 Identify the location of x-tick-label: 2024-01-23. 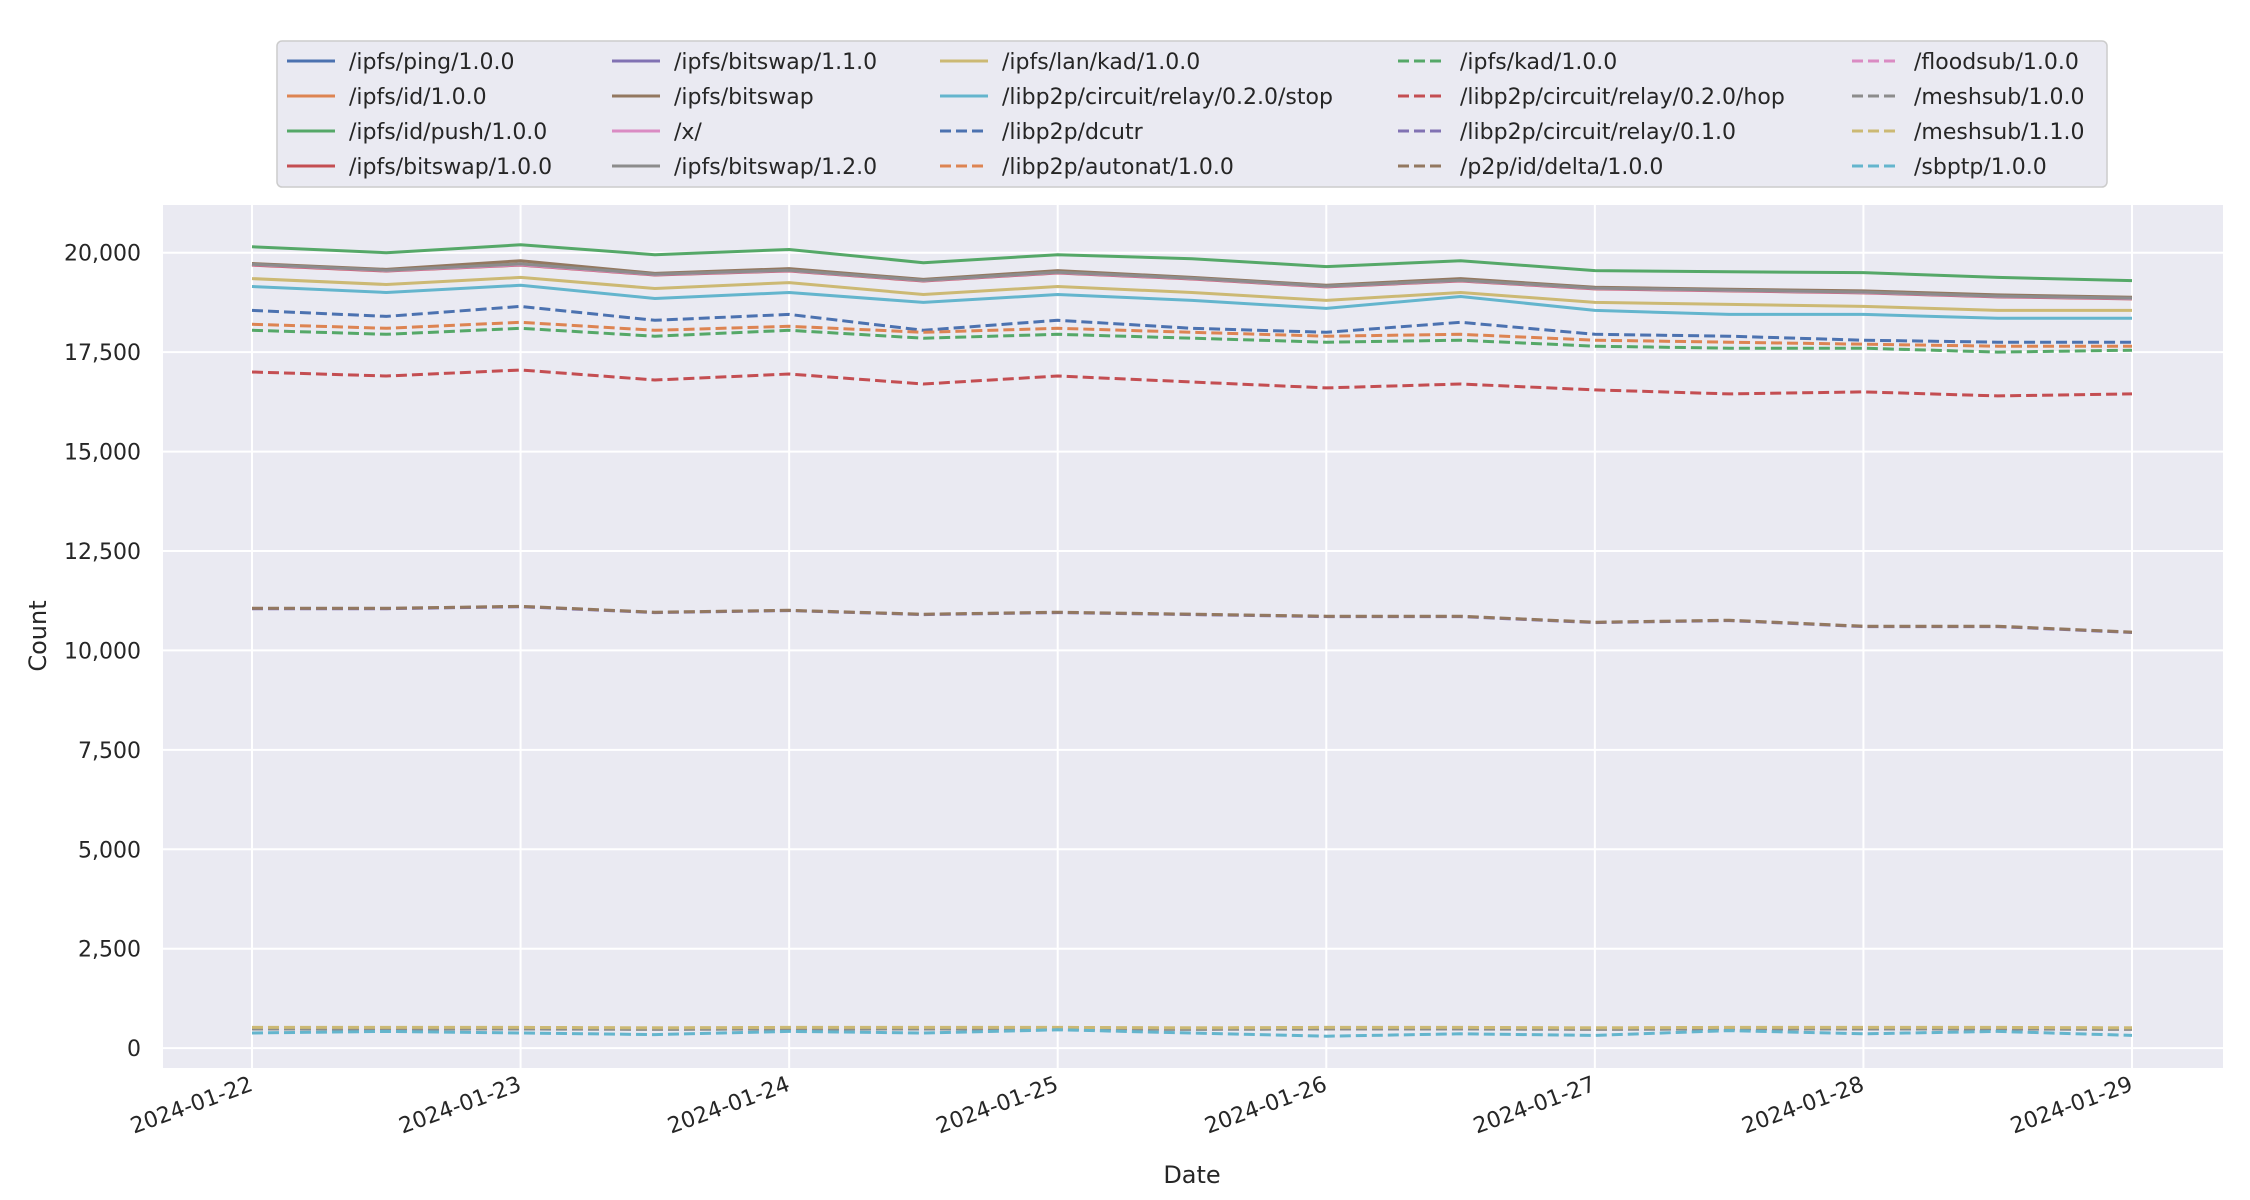
(460, 1105).